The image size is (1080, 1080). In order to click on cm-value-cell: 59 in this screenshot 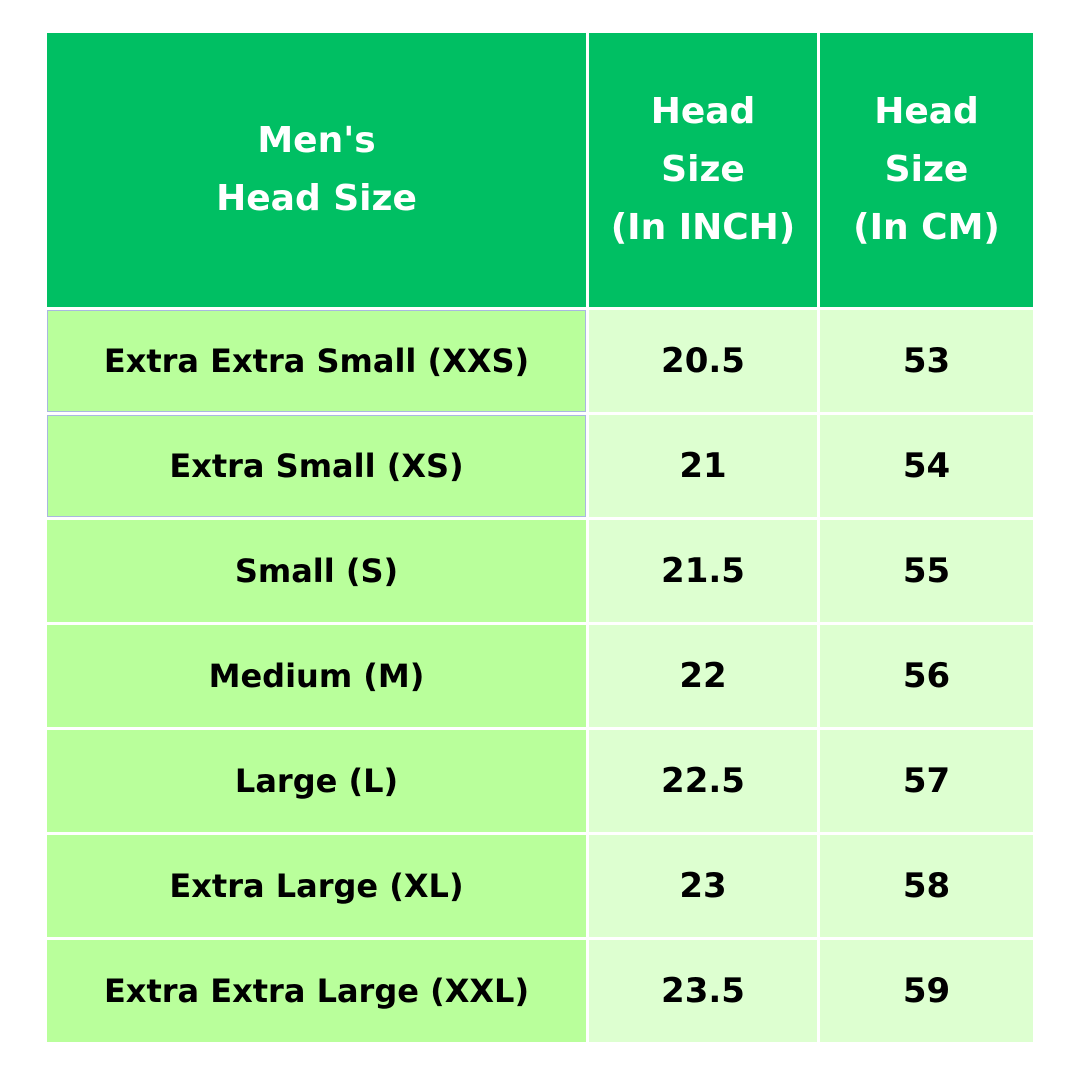, I will do `click(926, 991)`.